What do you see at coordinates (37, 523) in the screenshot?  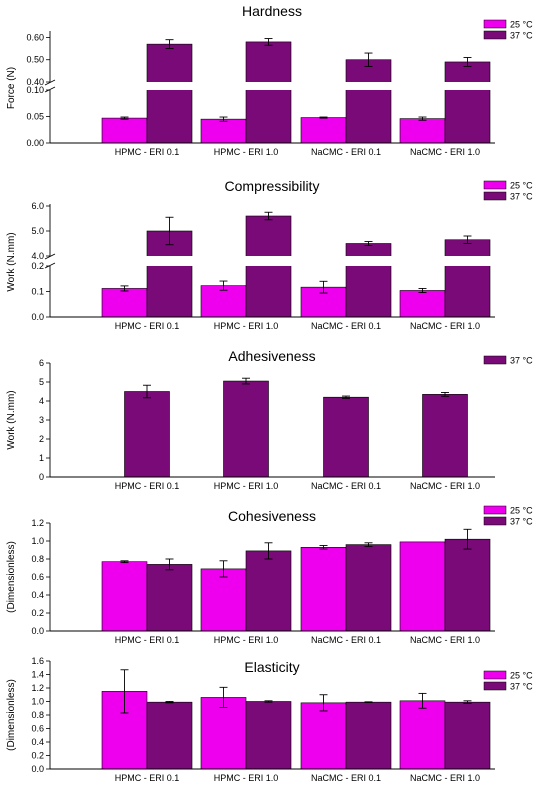 I see `y-tick-label: 1.2` at bounding box center [37, 523].